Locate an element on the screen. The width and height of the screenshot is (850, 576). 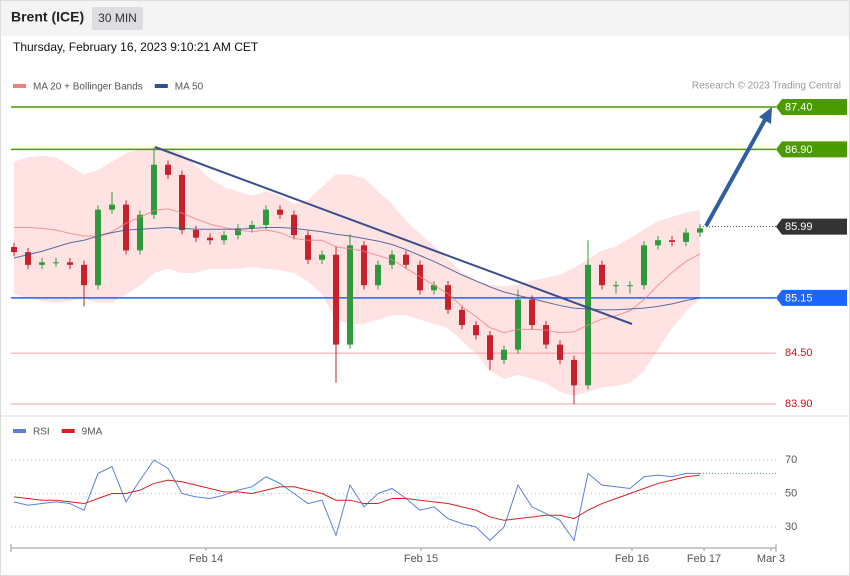
y-tick-label: 30 is located at coordinates (791, 527).